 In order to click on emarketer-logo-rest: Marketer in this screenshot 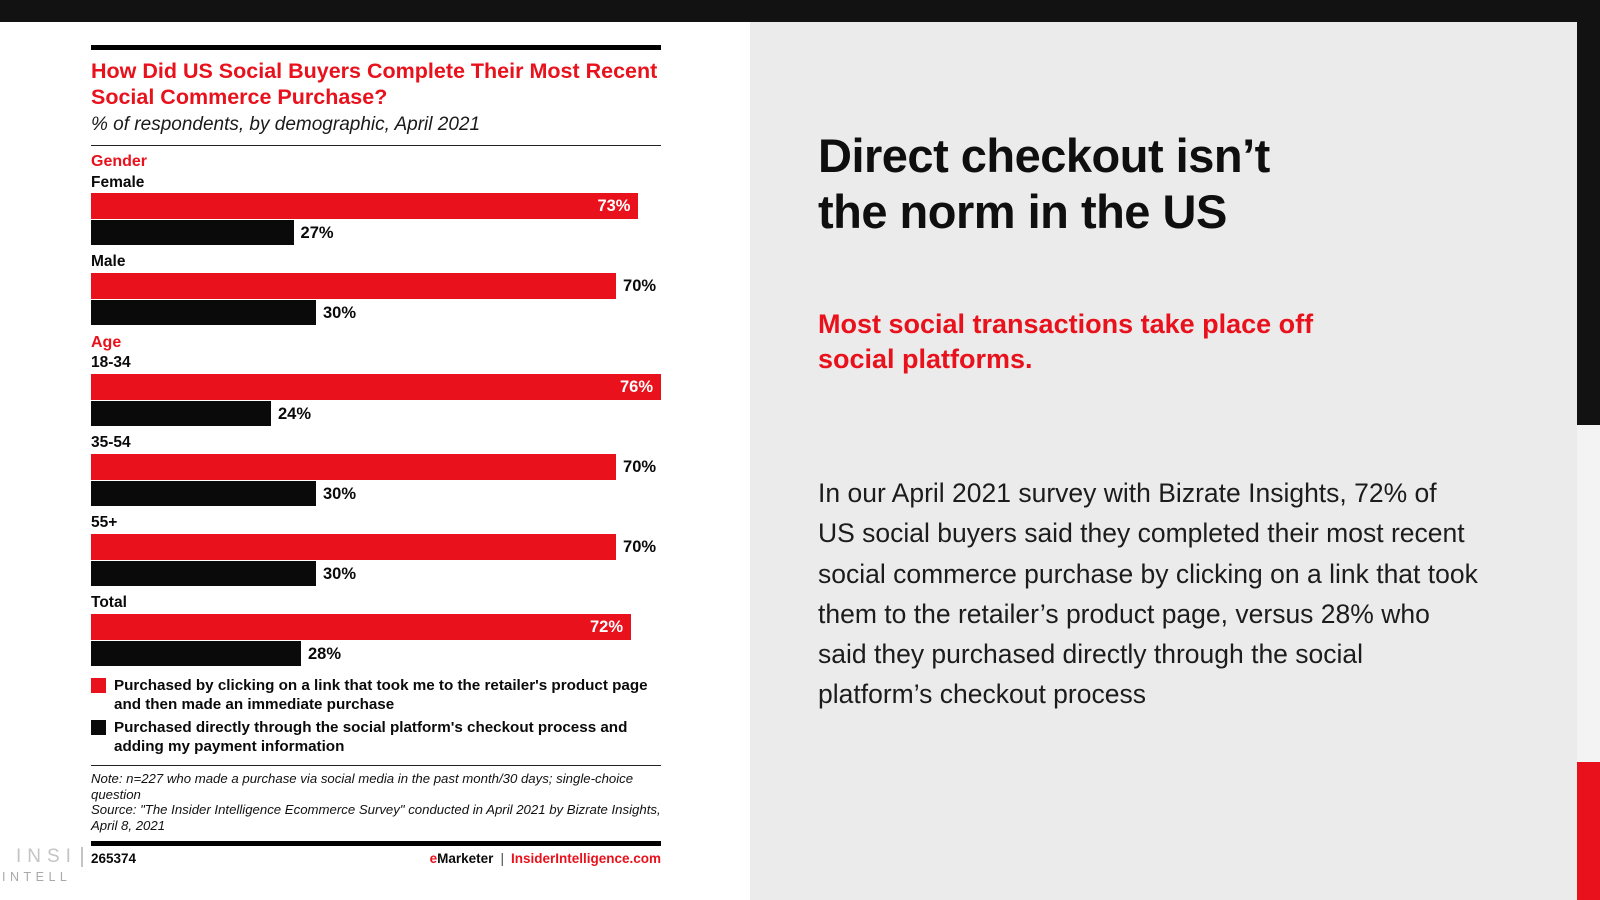, I will do `click(465, 858)`.